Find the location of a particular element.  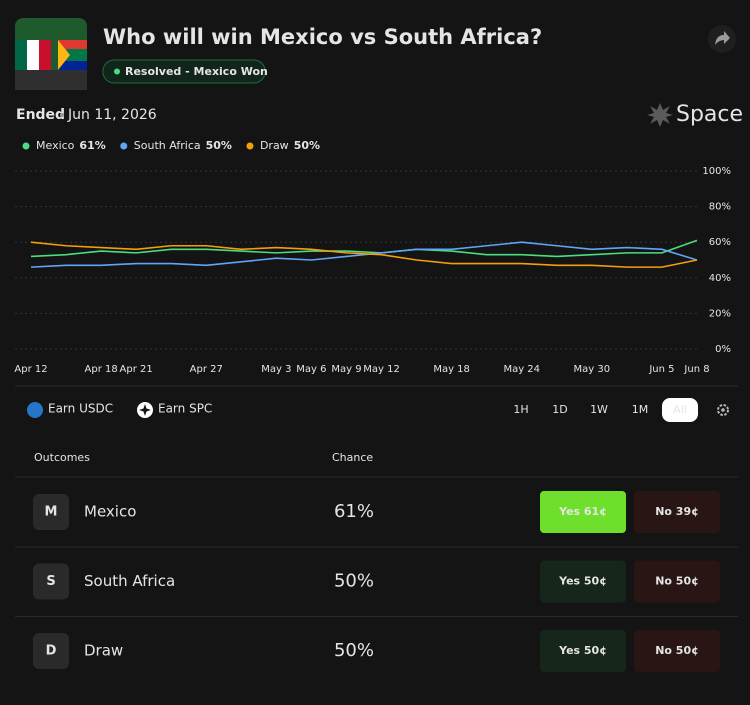

x-tick-label: May 12 is located at coordinates (381, 369).